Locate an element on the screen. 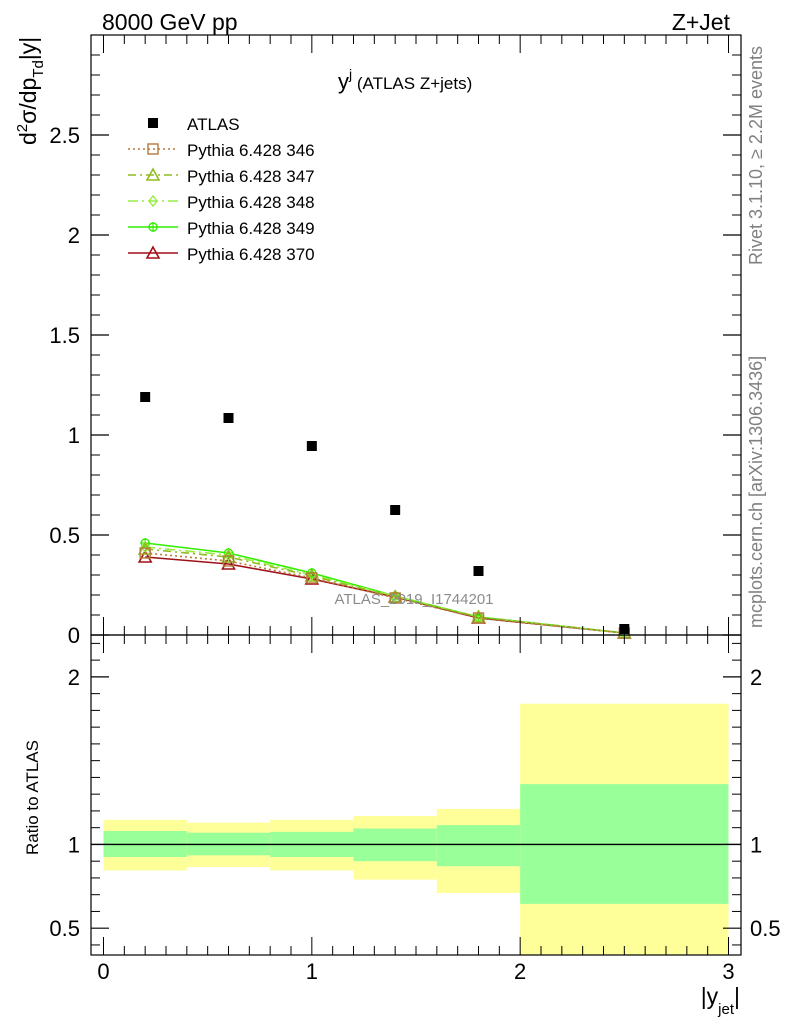  mcplots-reference-text: mcplots.cern.ch [arXiv:1306.3436] is located at coordinates (756, 492).